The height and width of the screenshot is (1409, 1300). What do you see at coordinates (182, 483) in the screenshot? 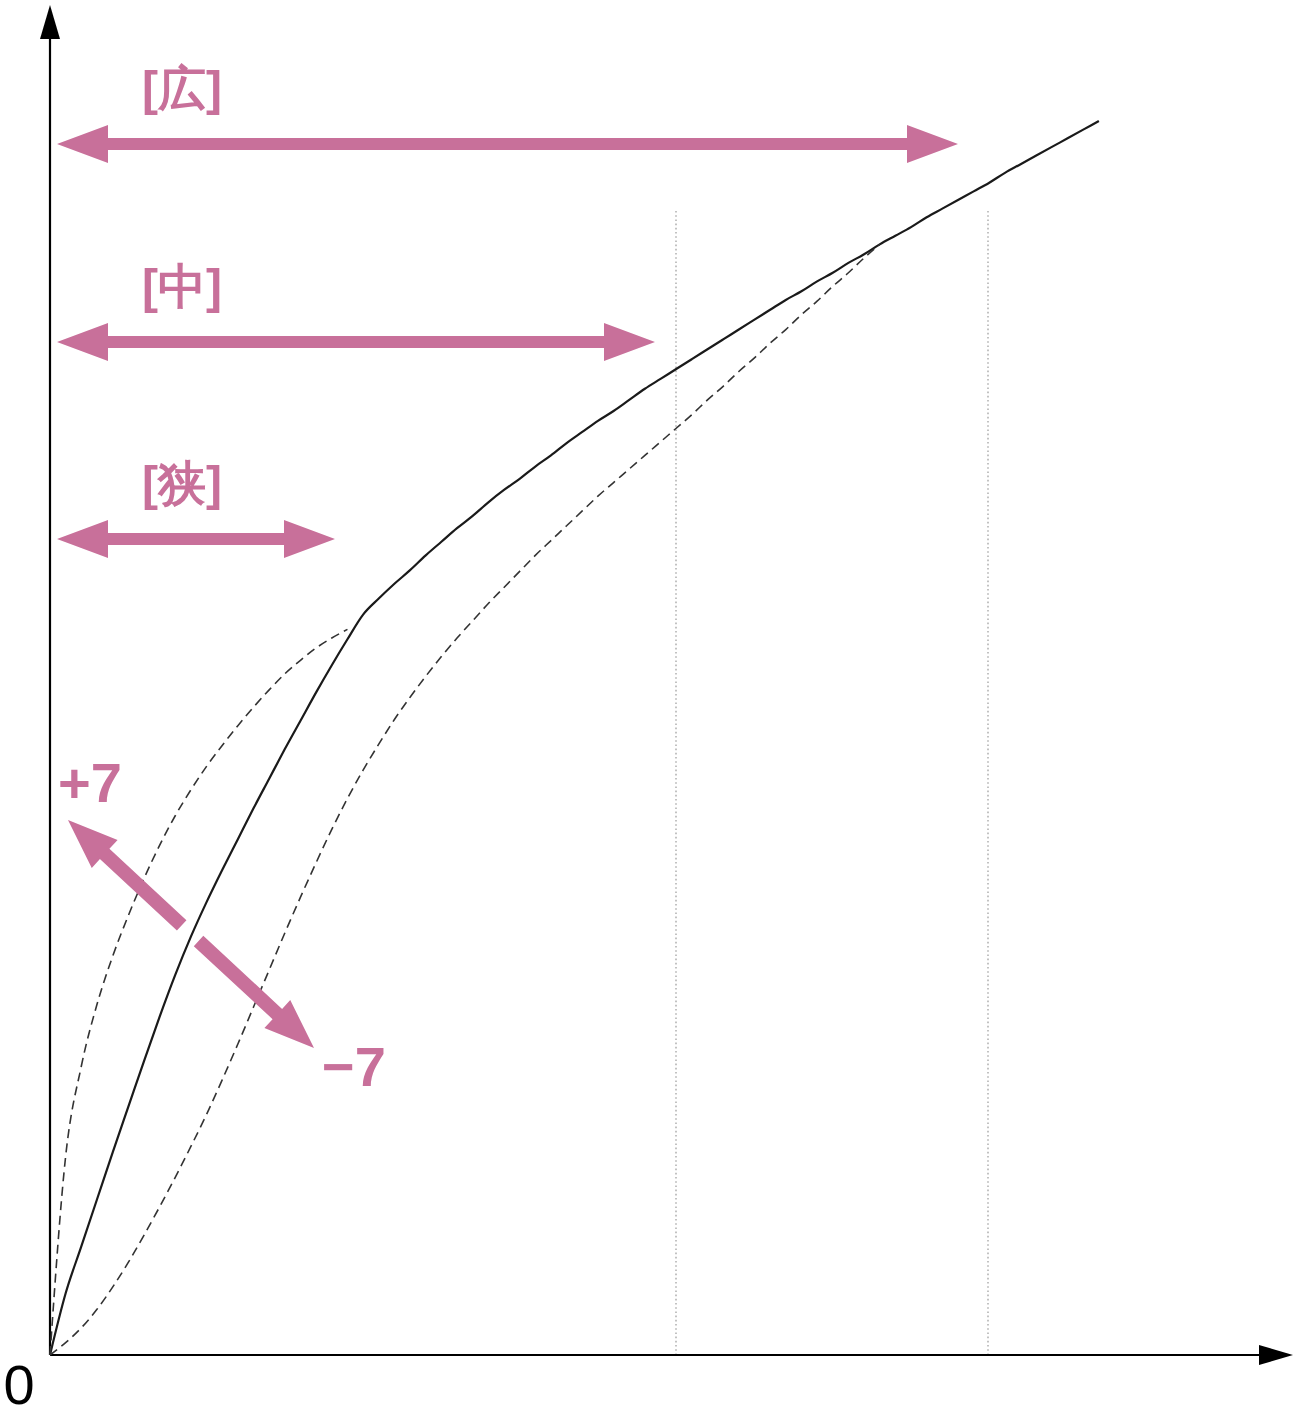
I see `annotation: [狭]` at bounding box center [182, 483].